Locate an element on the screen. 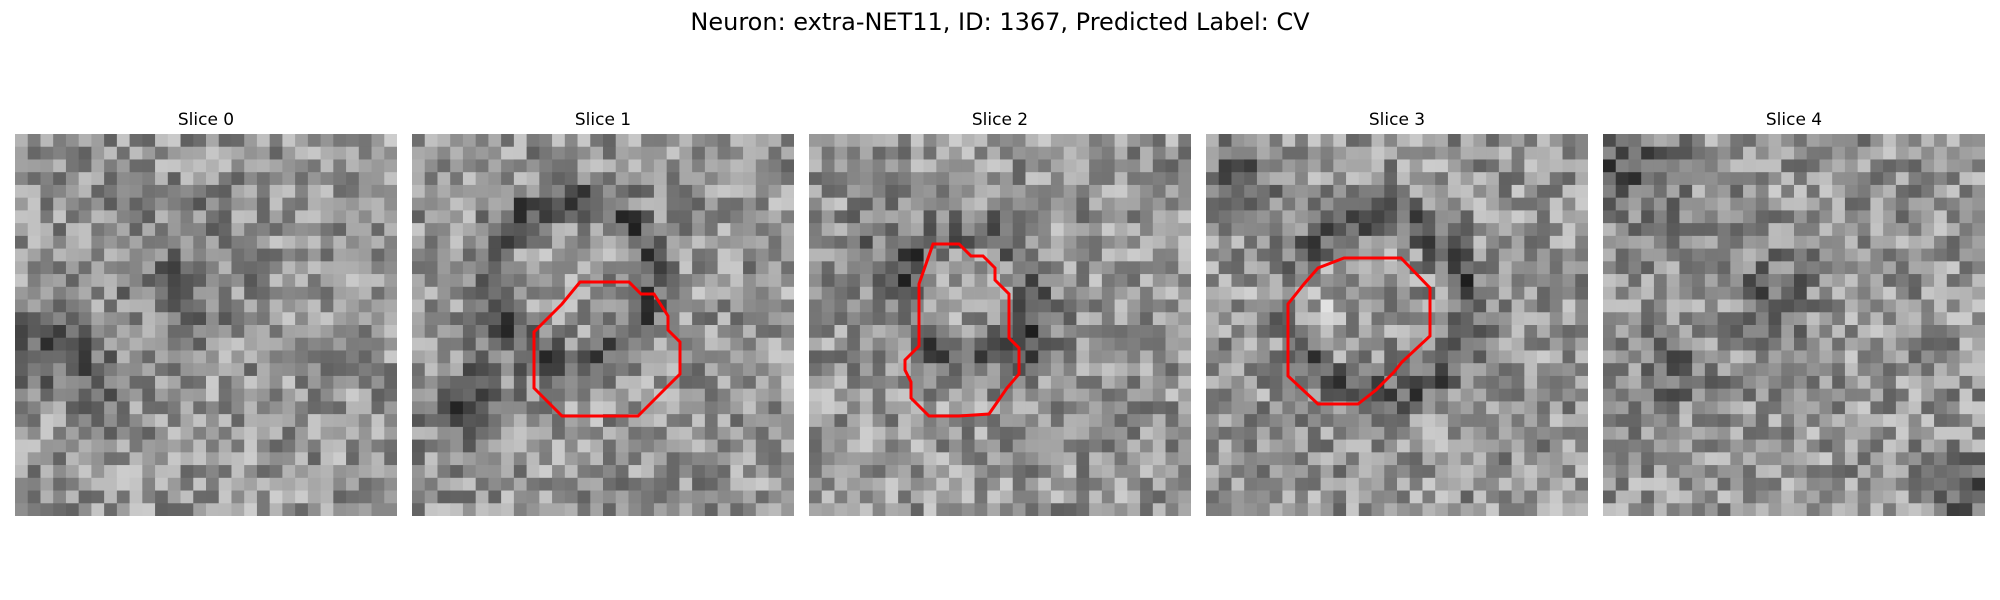 Image resolution: width=2000 pixels, height=600 pixels. slice-panel-0: Slice 0 is located at coordinates (206, 312).